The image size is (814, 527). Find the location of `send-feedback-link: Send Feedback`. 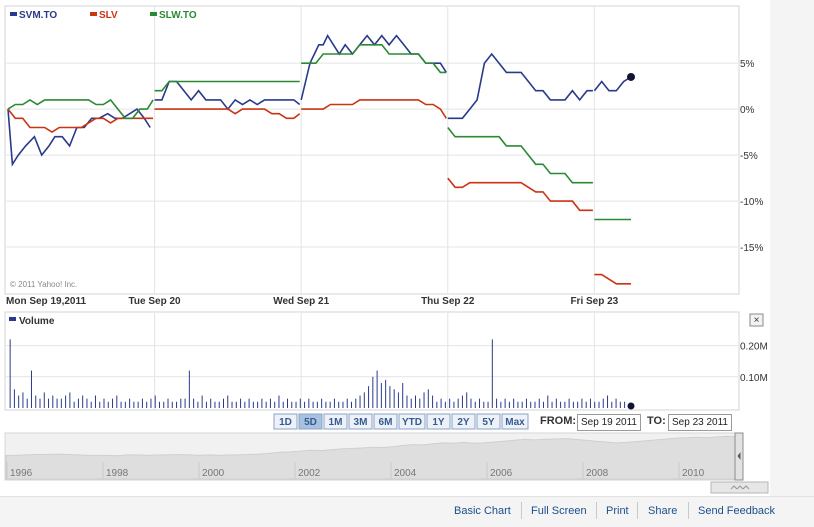

send-feedback-link: Send Feedback is located at coordinates (737, 511).